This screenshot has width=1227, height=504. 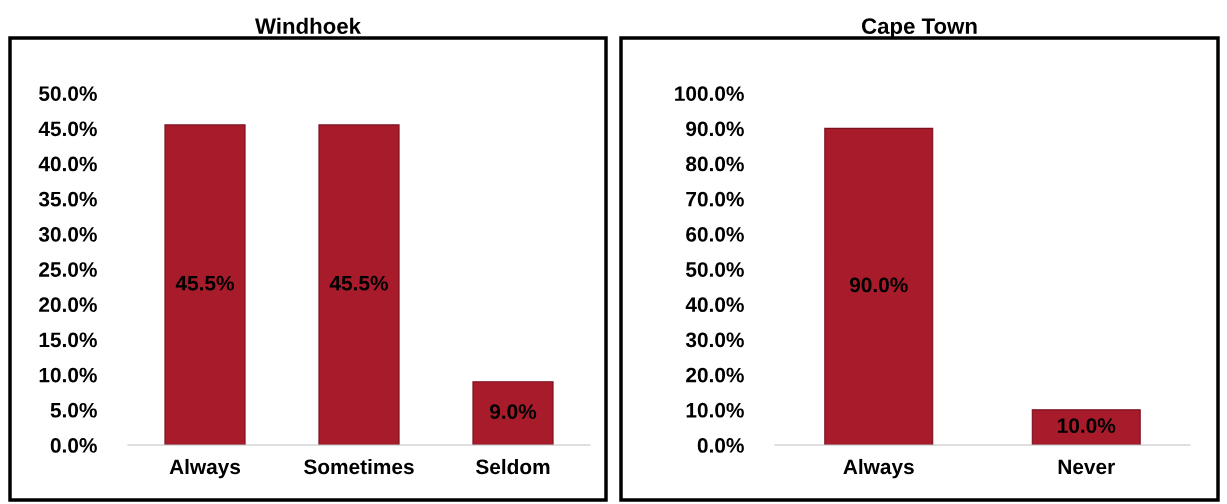 What do you see at coordinates (1087, 426) in the screenshot?
I see `data-label: 10.0%` at bounding box center [1087, 426].